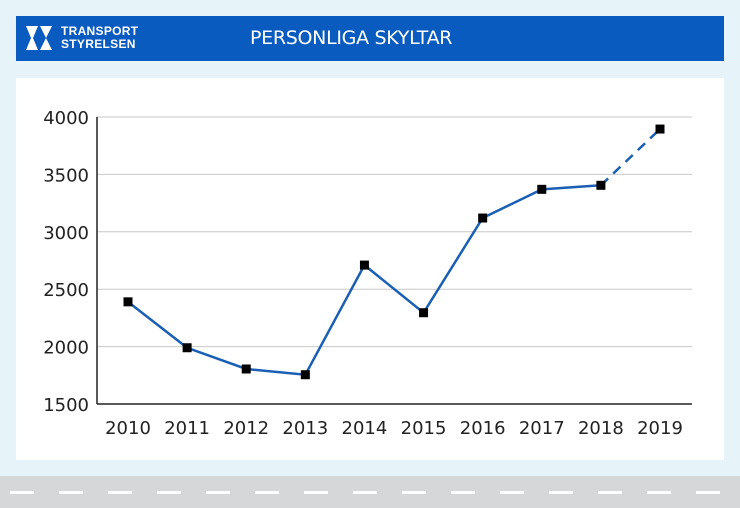  I want to click on x-tick-label: 2014, so click(365, 428).